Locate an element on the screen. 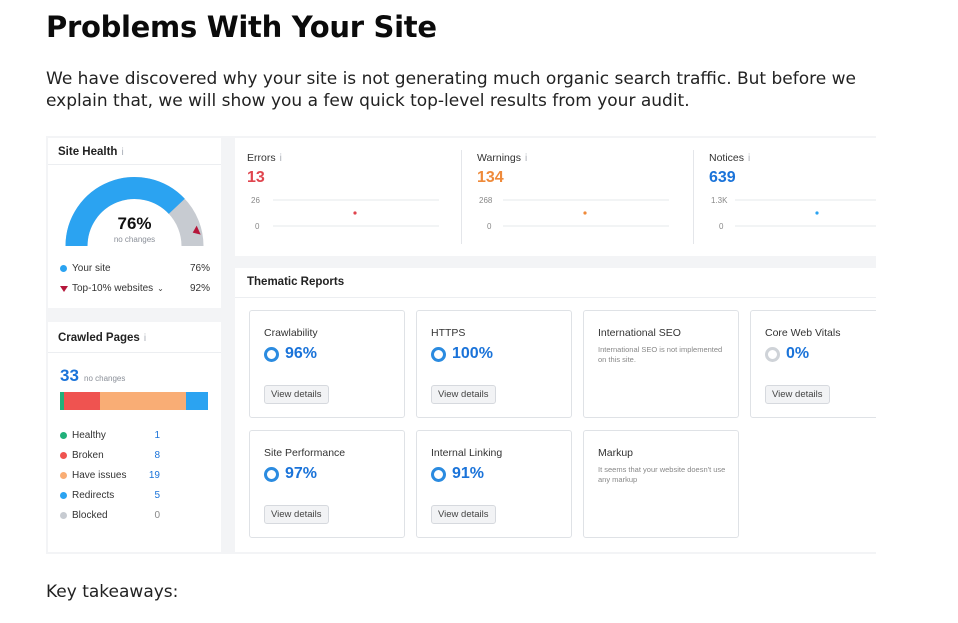  notices-sparkline: 1.3K 0 is located at coordinates (793, 213).